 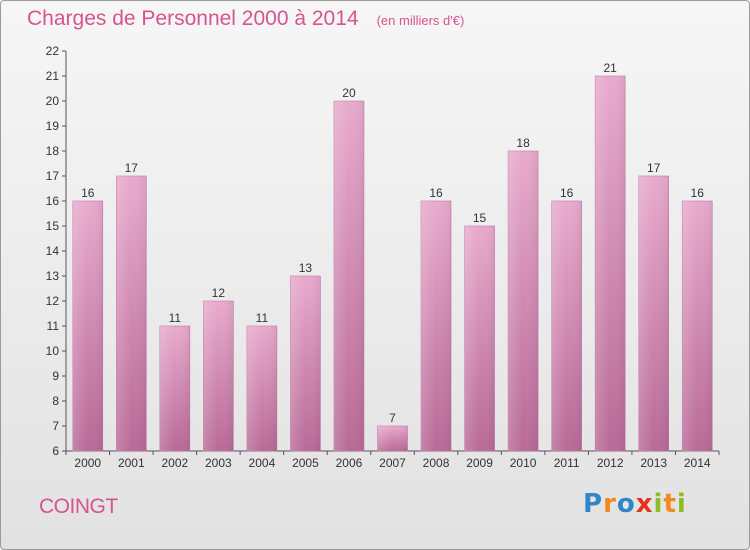 I want to click on x-tick-label: 2002, so click(x=174, y=463).